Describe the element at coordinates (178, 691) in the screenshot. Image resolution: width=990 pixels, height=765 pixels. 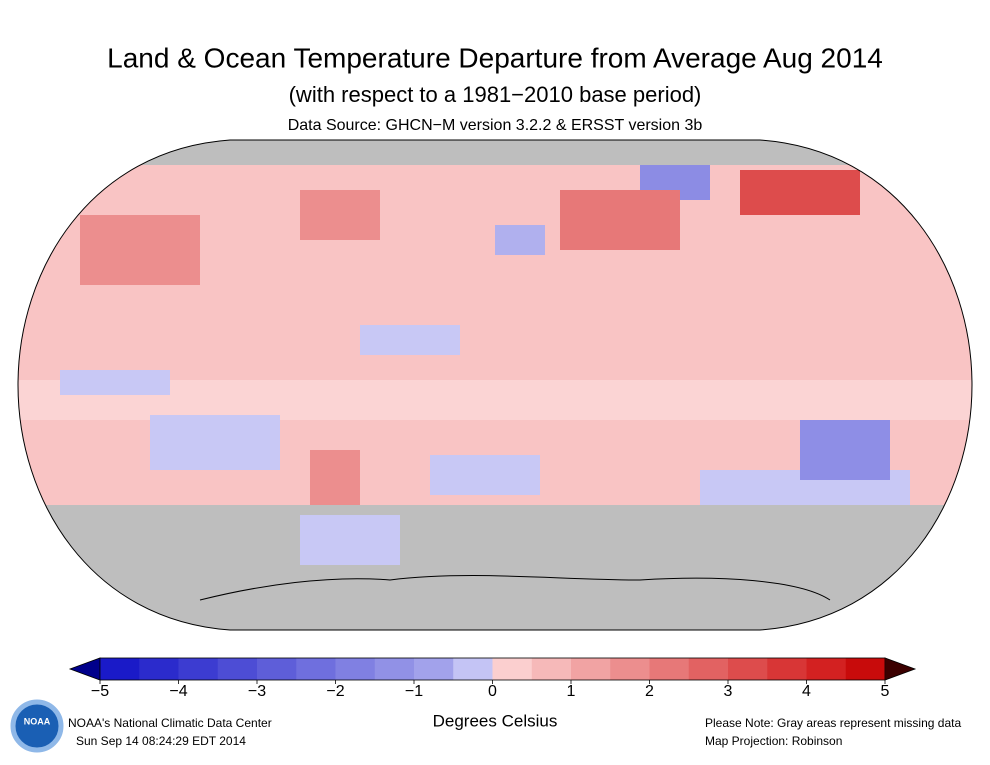
I see `tick-label: −4` at that location.